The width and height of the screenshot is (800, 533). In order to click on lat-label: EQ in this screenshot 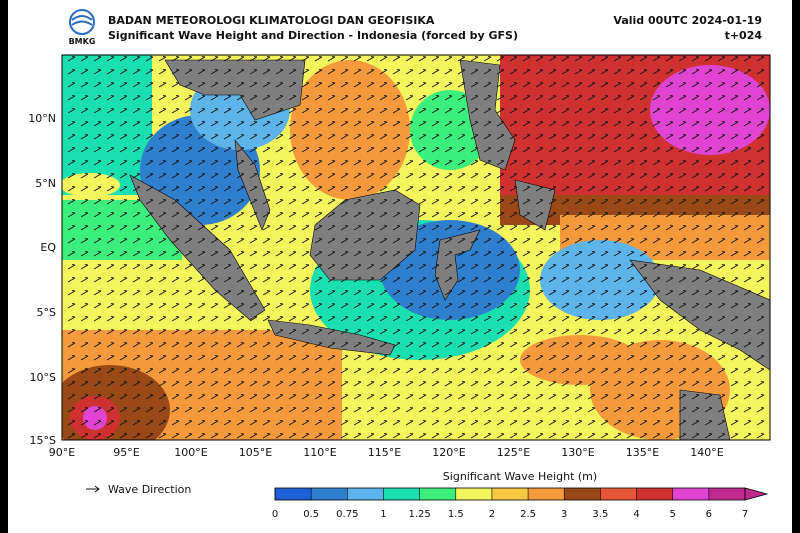, I will do `click(48, 247)`.